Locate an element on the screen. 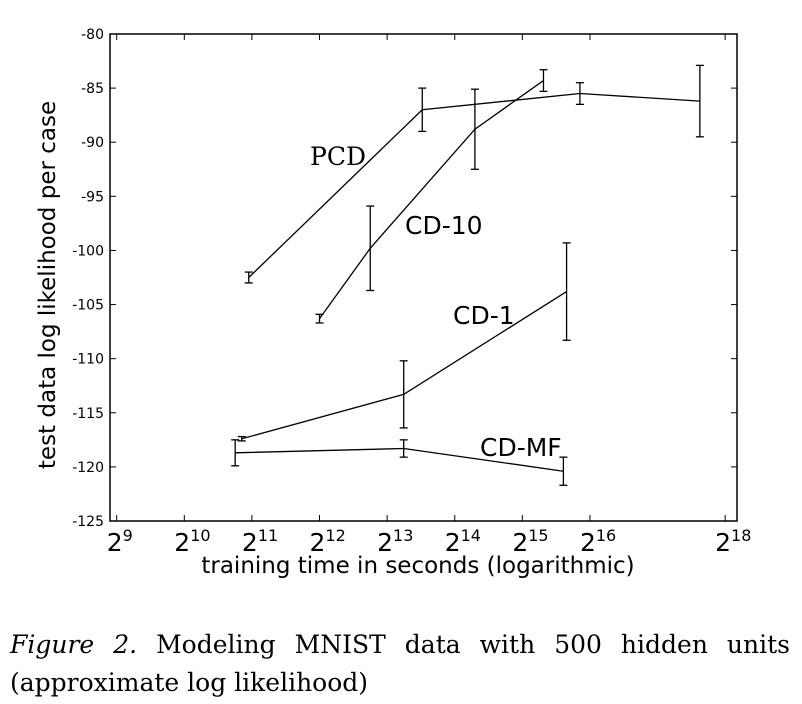 This screenshot has width=802, height=704. y-tick-label: -115 is located at coordinates (88, 414).